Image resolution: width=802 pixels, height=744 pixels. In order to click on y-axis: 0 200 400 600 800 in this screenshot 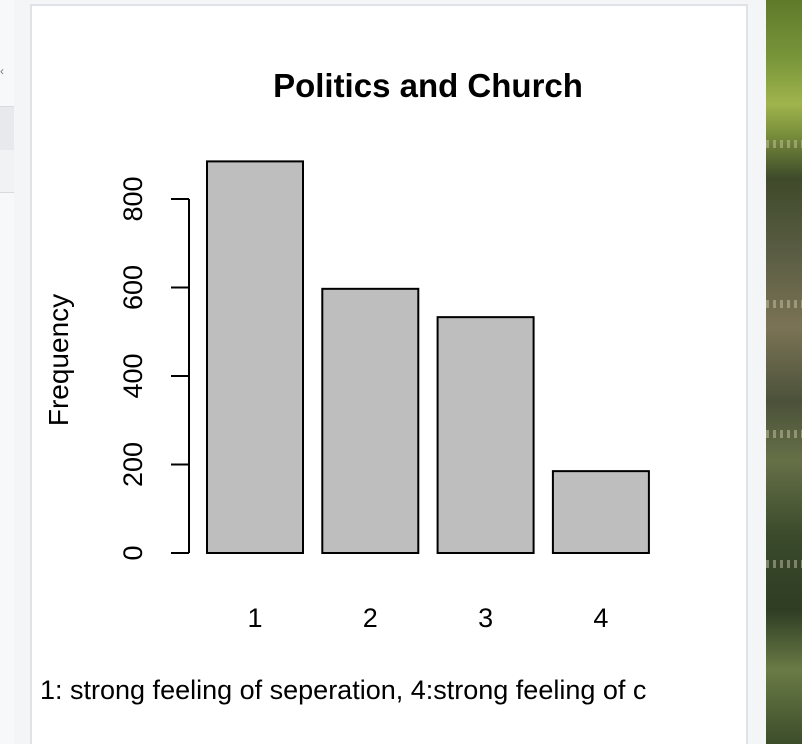, I will do `click(154, 368)`.